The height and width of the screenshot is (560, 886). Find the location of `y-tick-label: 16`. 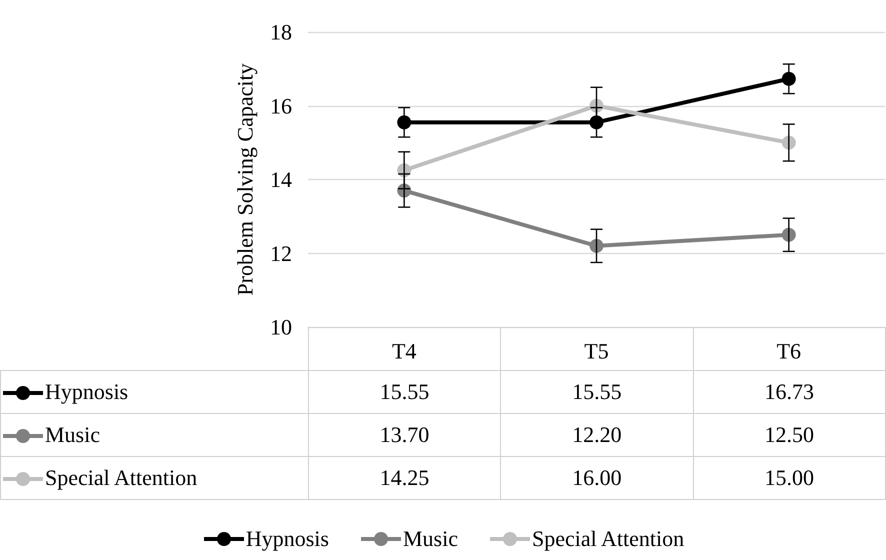

y-tick-label: 16 is located at coordinates (281, 105).